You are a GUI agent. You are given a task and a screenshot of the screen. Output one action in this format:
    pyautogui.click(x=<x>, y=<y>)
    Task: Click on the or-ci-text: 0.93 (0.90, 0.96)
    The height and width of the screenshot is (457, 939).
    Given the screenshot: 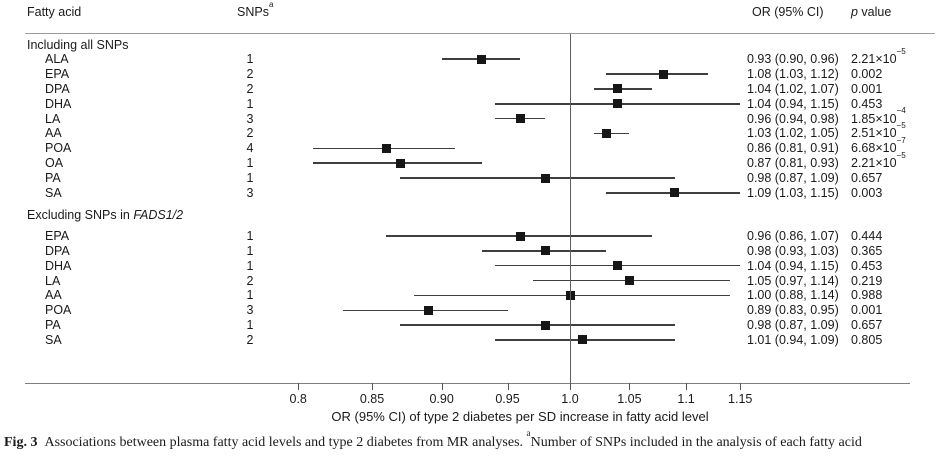 What is the action you would take?
    pyautogui.click(x=793, y=59)
    